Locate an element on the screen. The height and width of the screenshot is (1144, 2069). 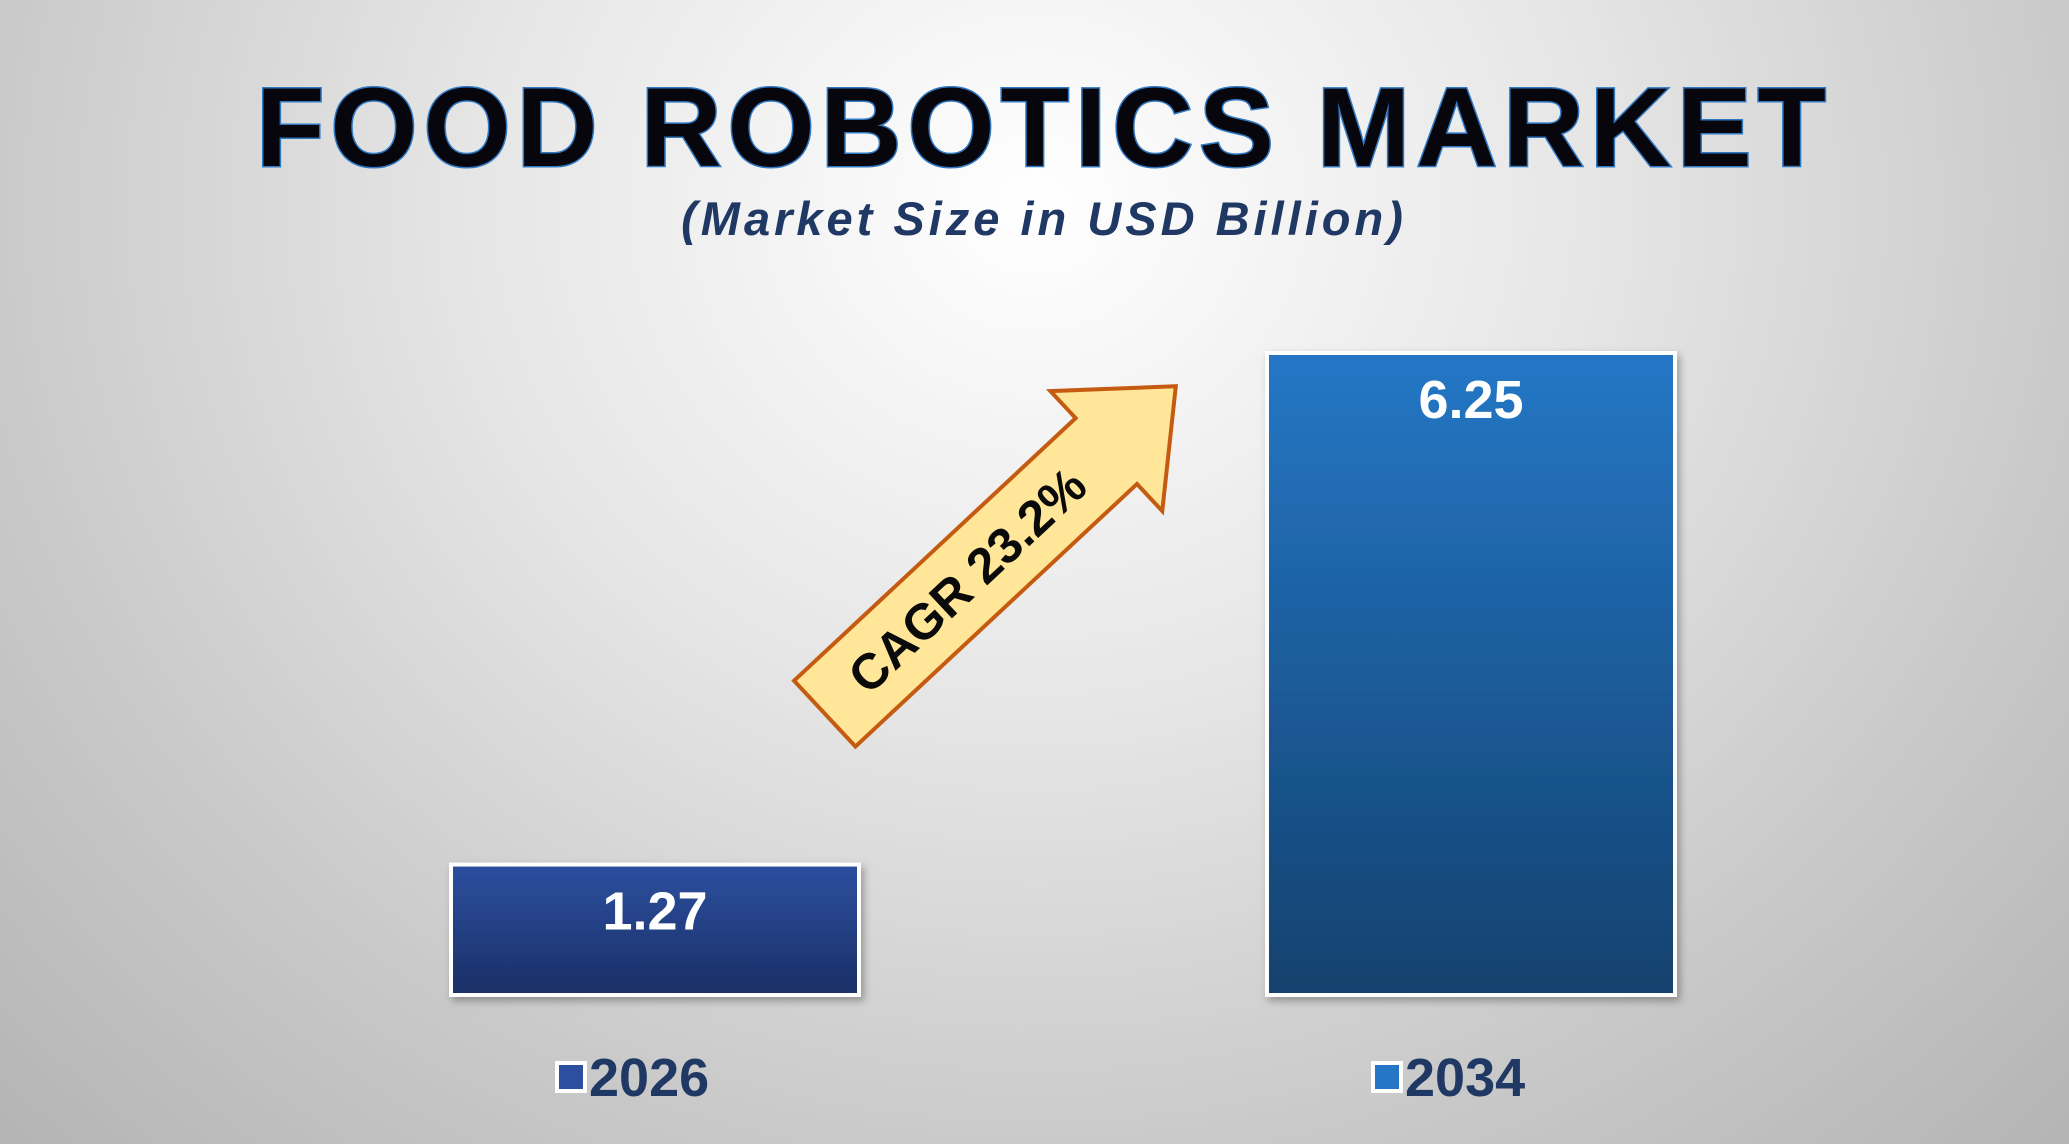
cagr-arrow-shape is located at coordinates (985, 567).